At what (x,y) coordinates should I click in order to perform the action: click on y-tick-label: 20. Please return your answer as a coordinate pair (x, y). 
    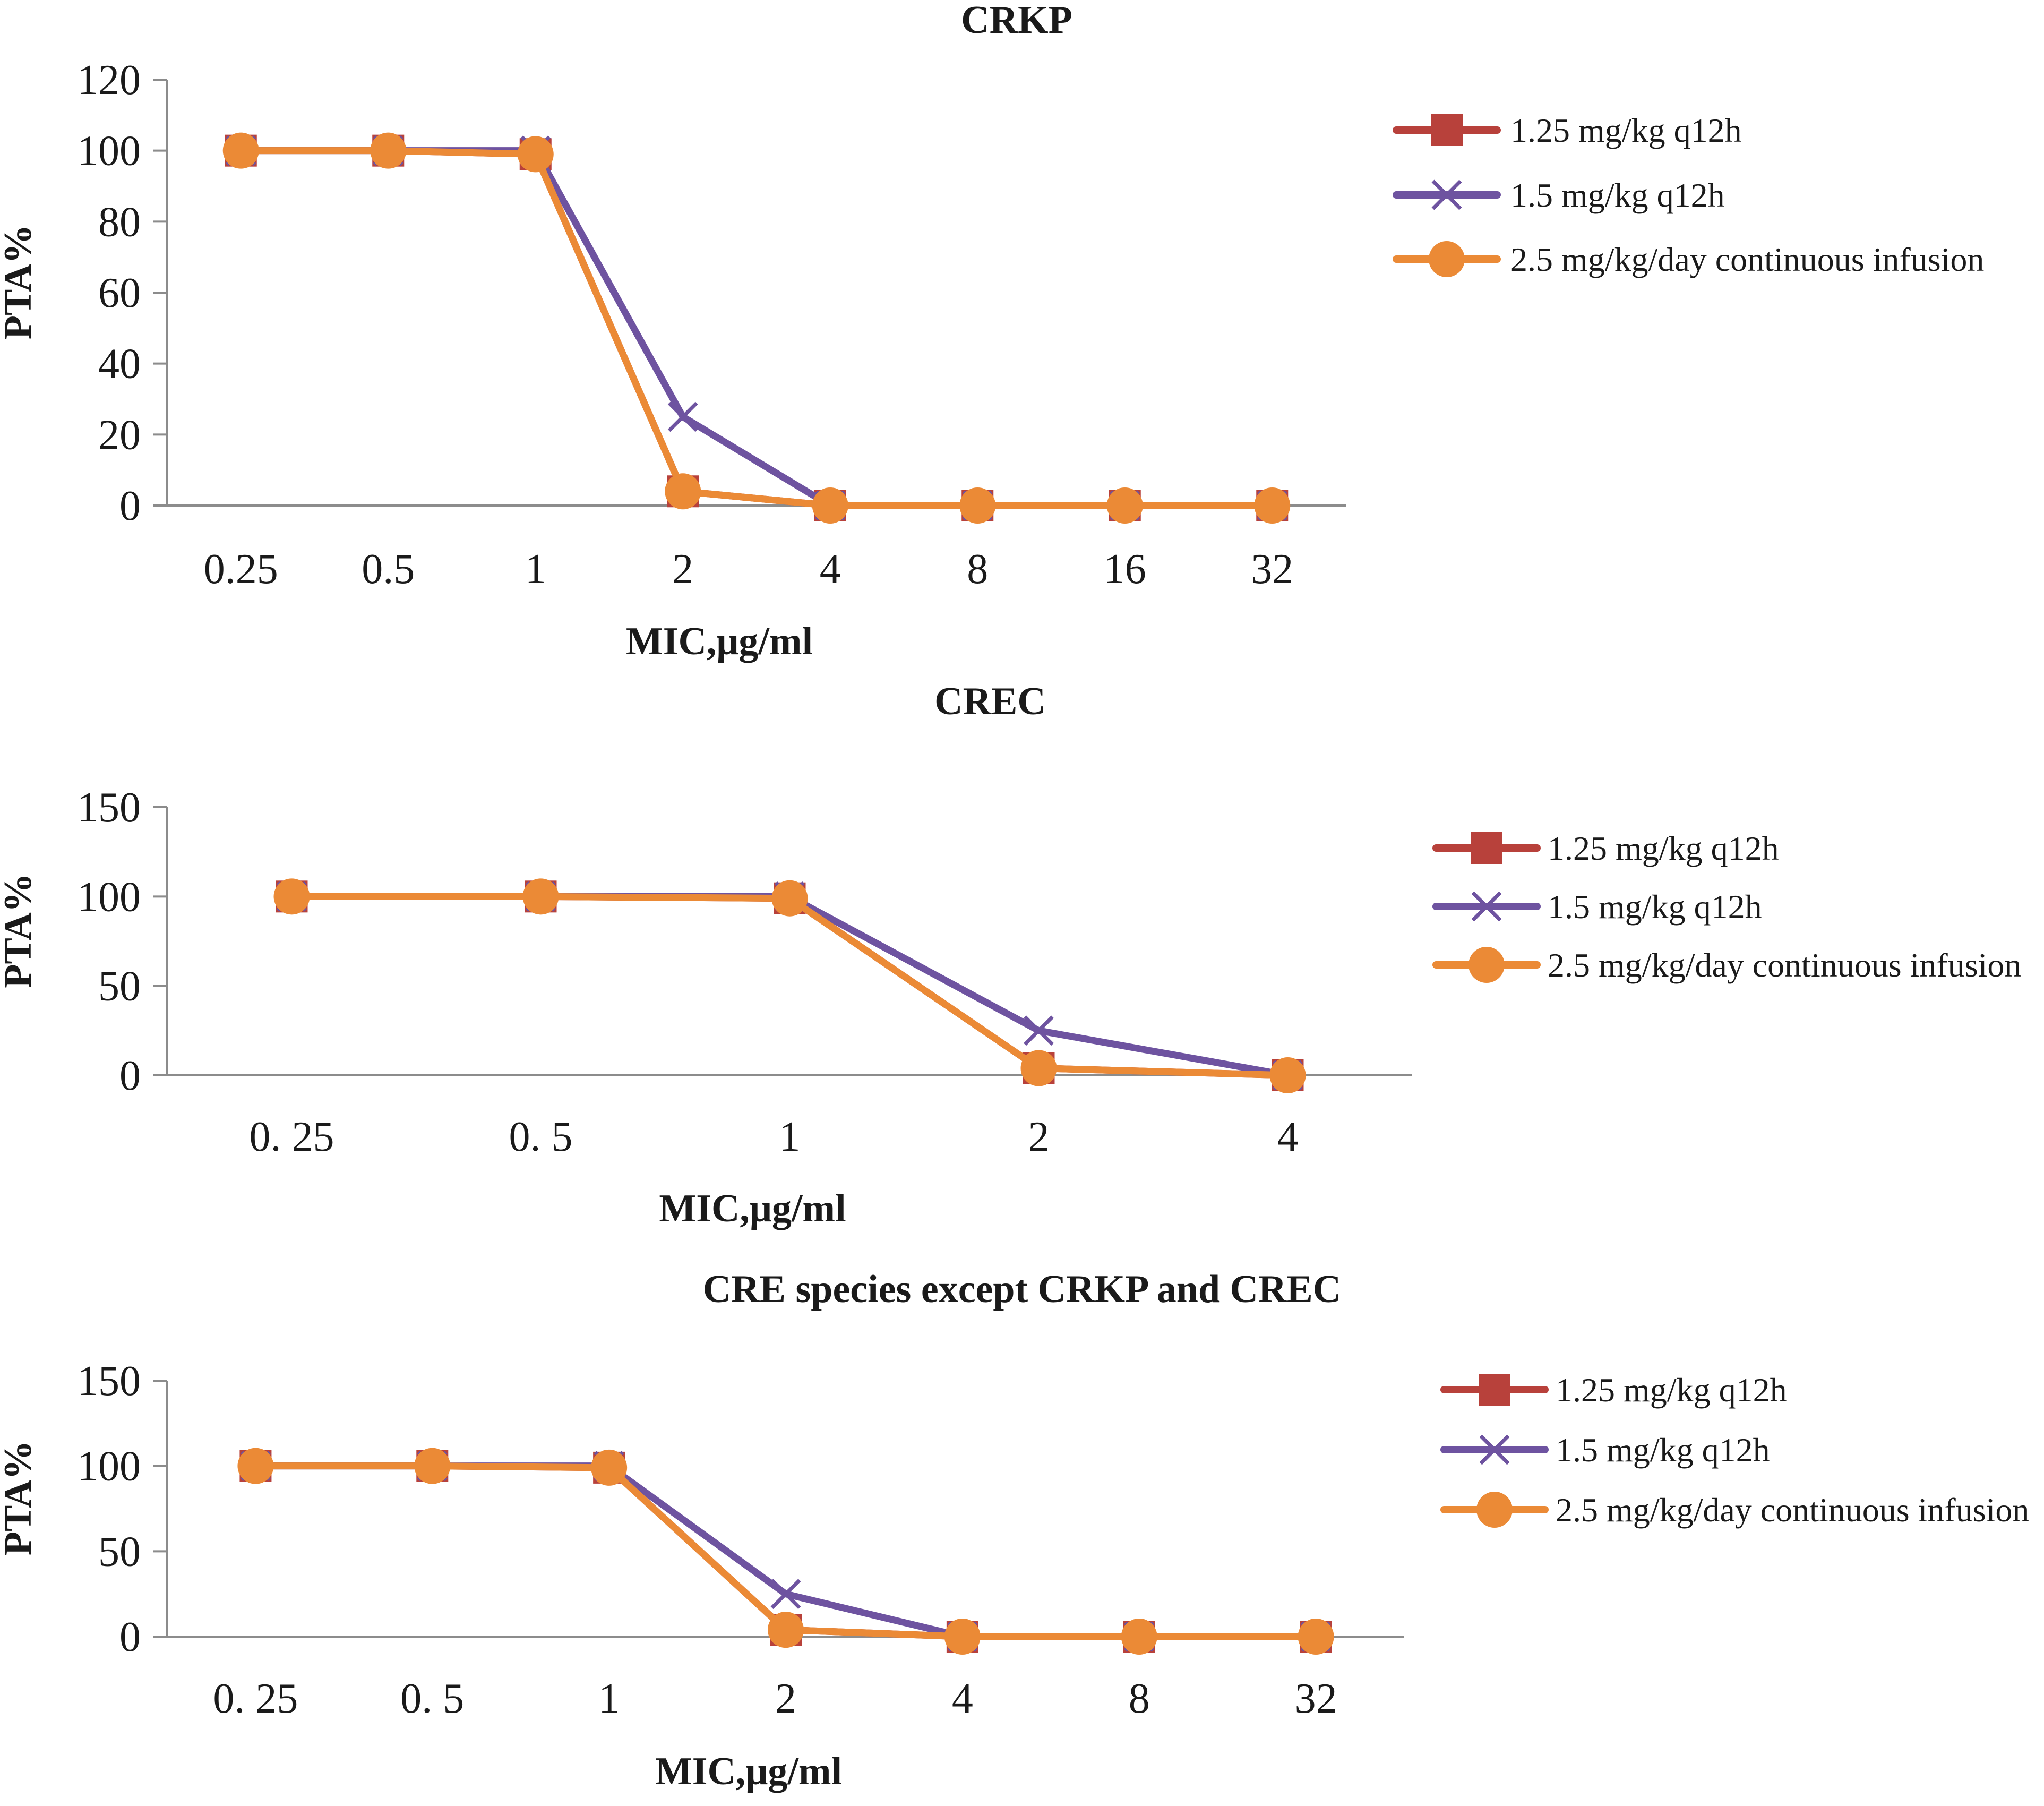
    Looking at the image, I should click on (119, 435).